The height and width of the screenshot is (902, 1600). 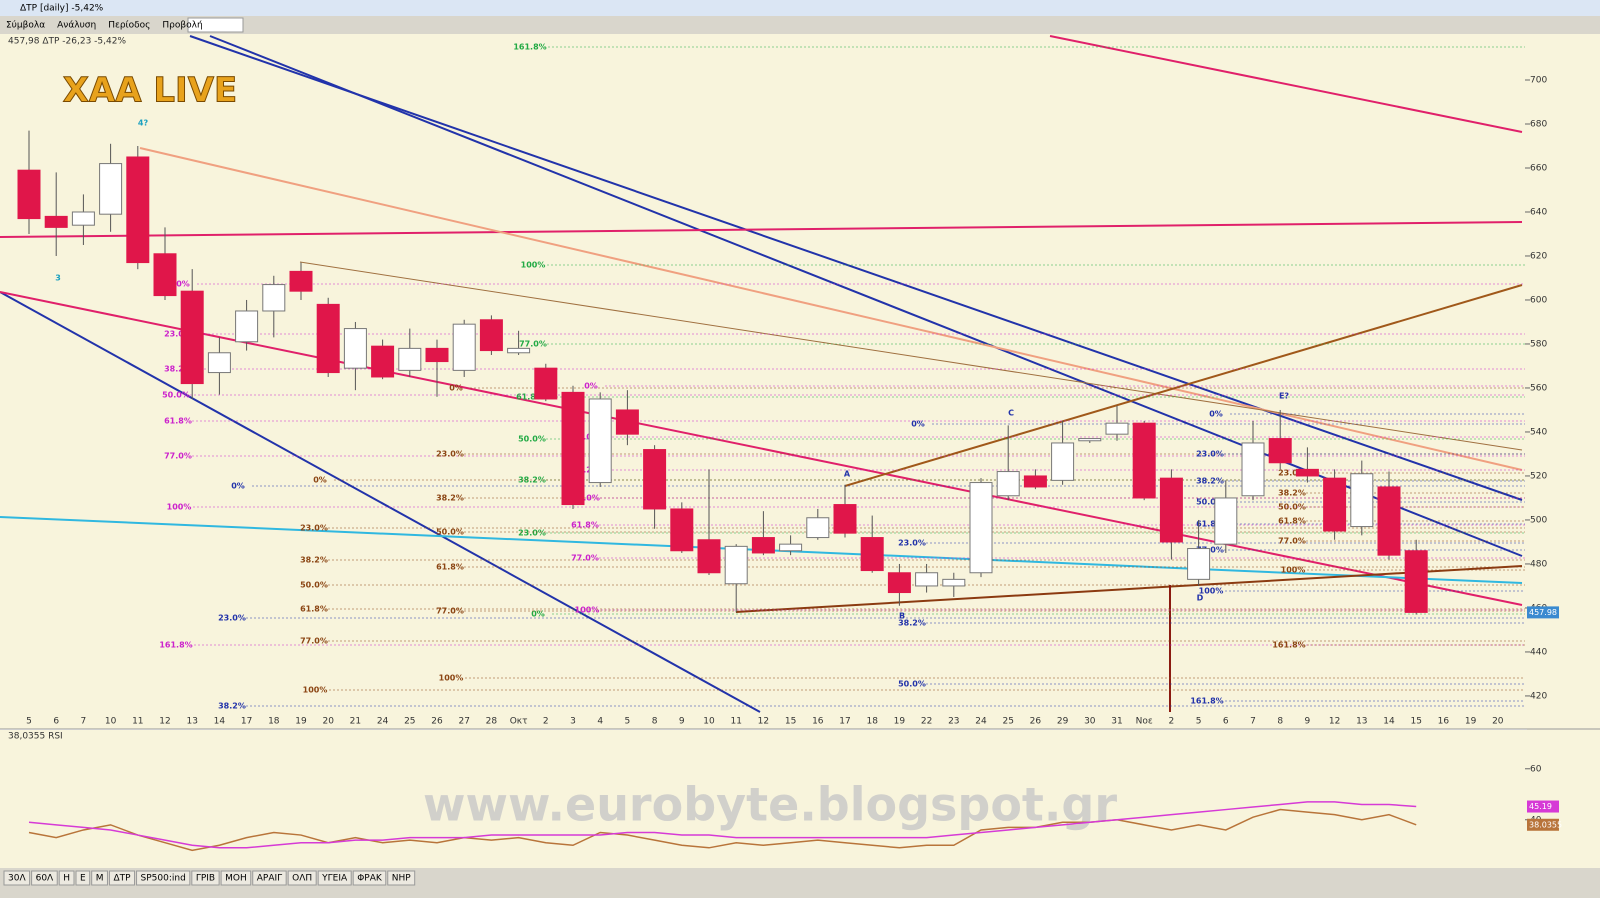 What do you see at coordinates (76, 26) in the screenshot?
I see `menu-item: Ανάλυση` at bounding box center [76, 26].